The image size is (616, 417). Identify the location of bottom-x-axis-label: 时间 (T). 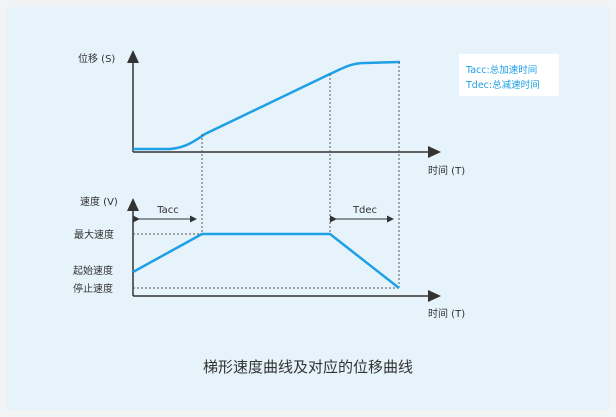
(446, 313).